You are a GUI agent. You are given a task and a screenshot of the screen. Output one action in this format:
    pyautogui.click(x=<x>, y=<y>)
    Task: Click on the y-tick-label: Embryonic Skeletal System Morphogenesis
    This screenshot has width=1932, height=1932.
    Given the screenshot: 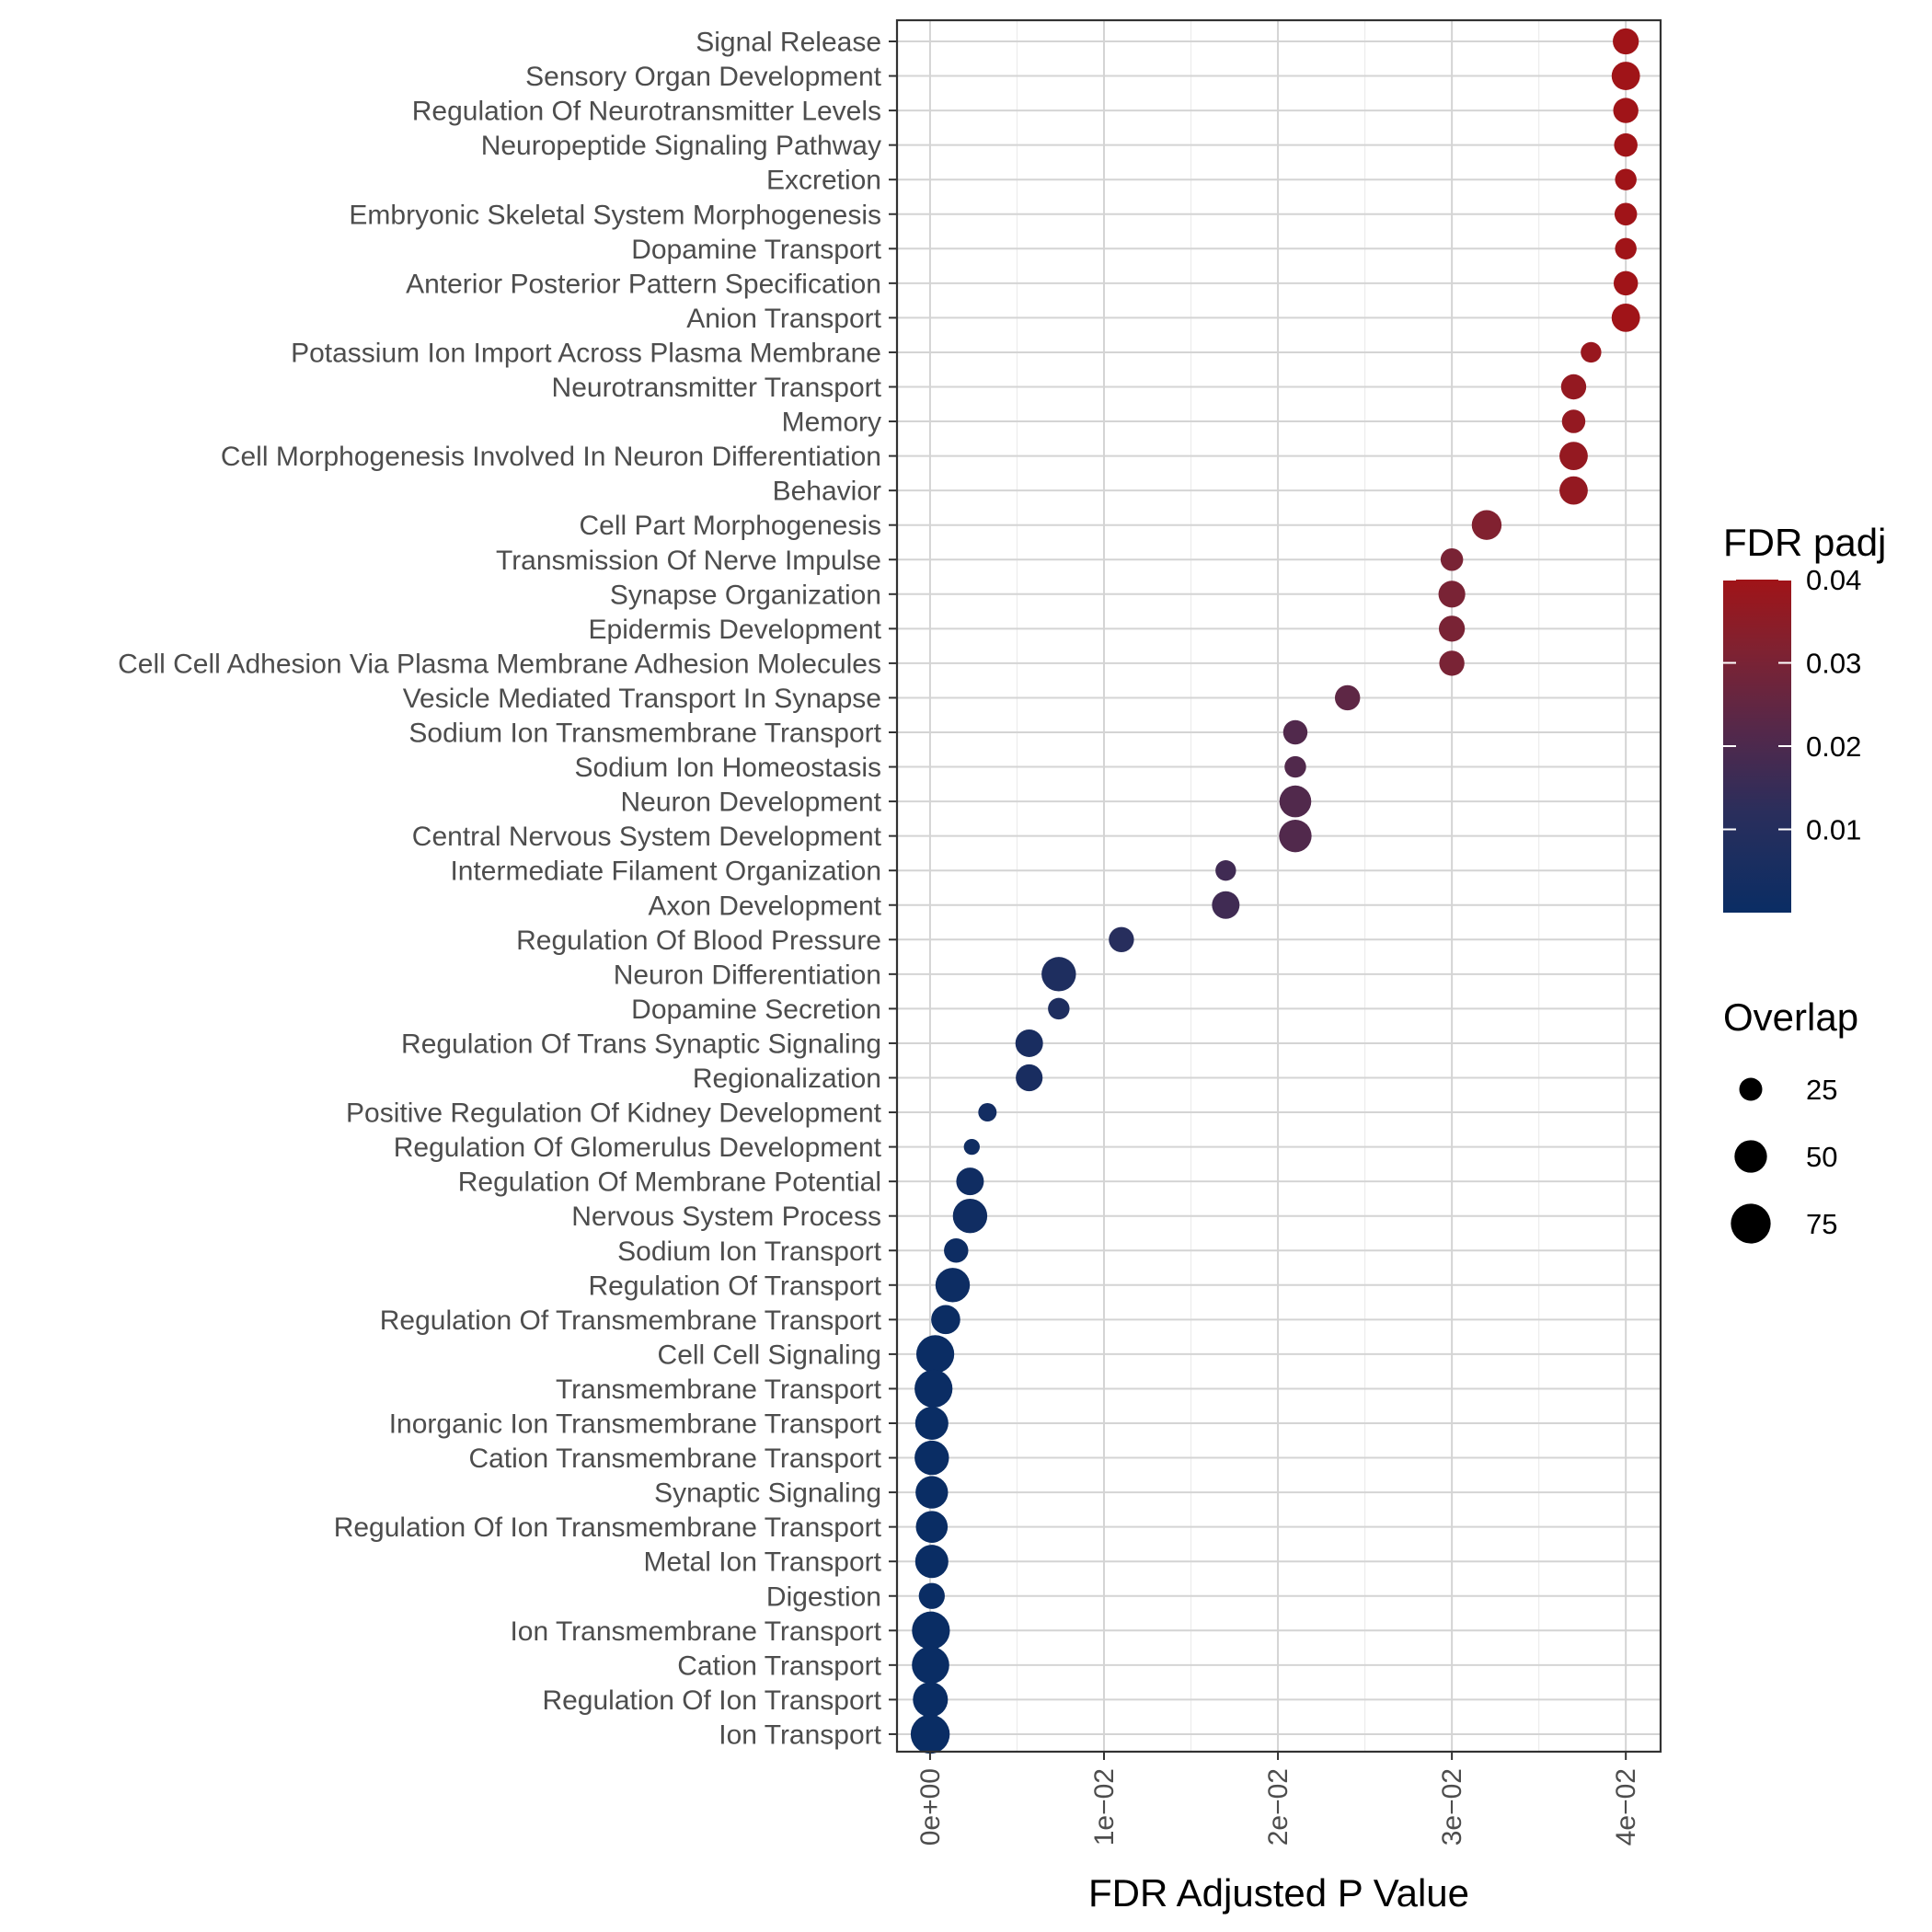 What is the action you would take?
    pyautogui.click(x=615, y=215)
    